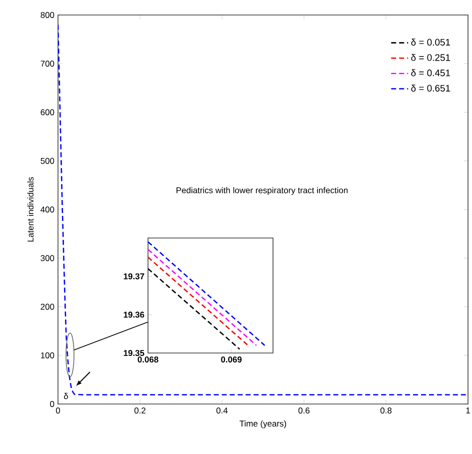 The width and height of the screenshot is (472, 454). Describe the element at coordinates (140, 411) in the screenshot. I see `x-tick-label: 0.2` at that location.